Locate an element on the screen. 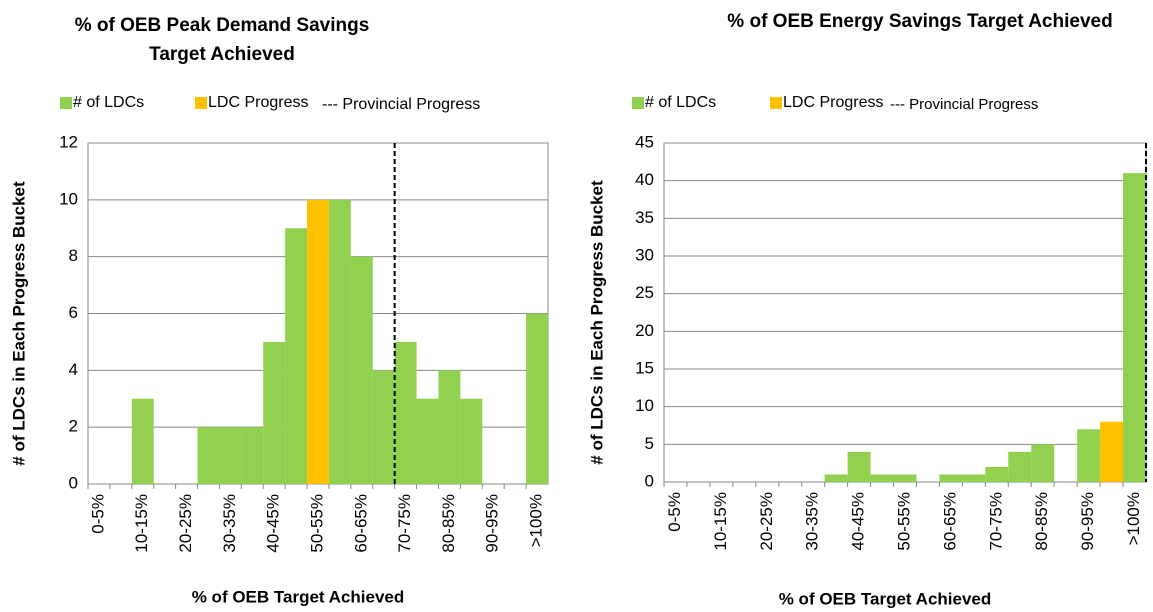 This screenshot has height=612, width=1153. y-tick-label: 8 is located at coordinates (73, 255).